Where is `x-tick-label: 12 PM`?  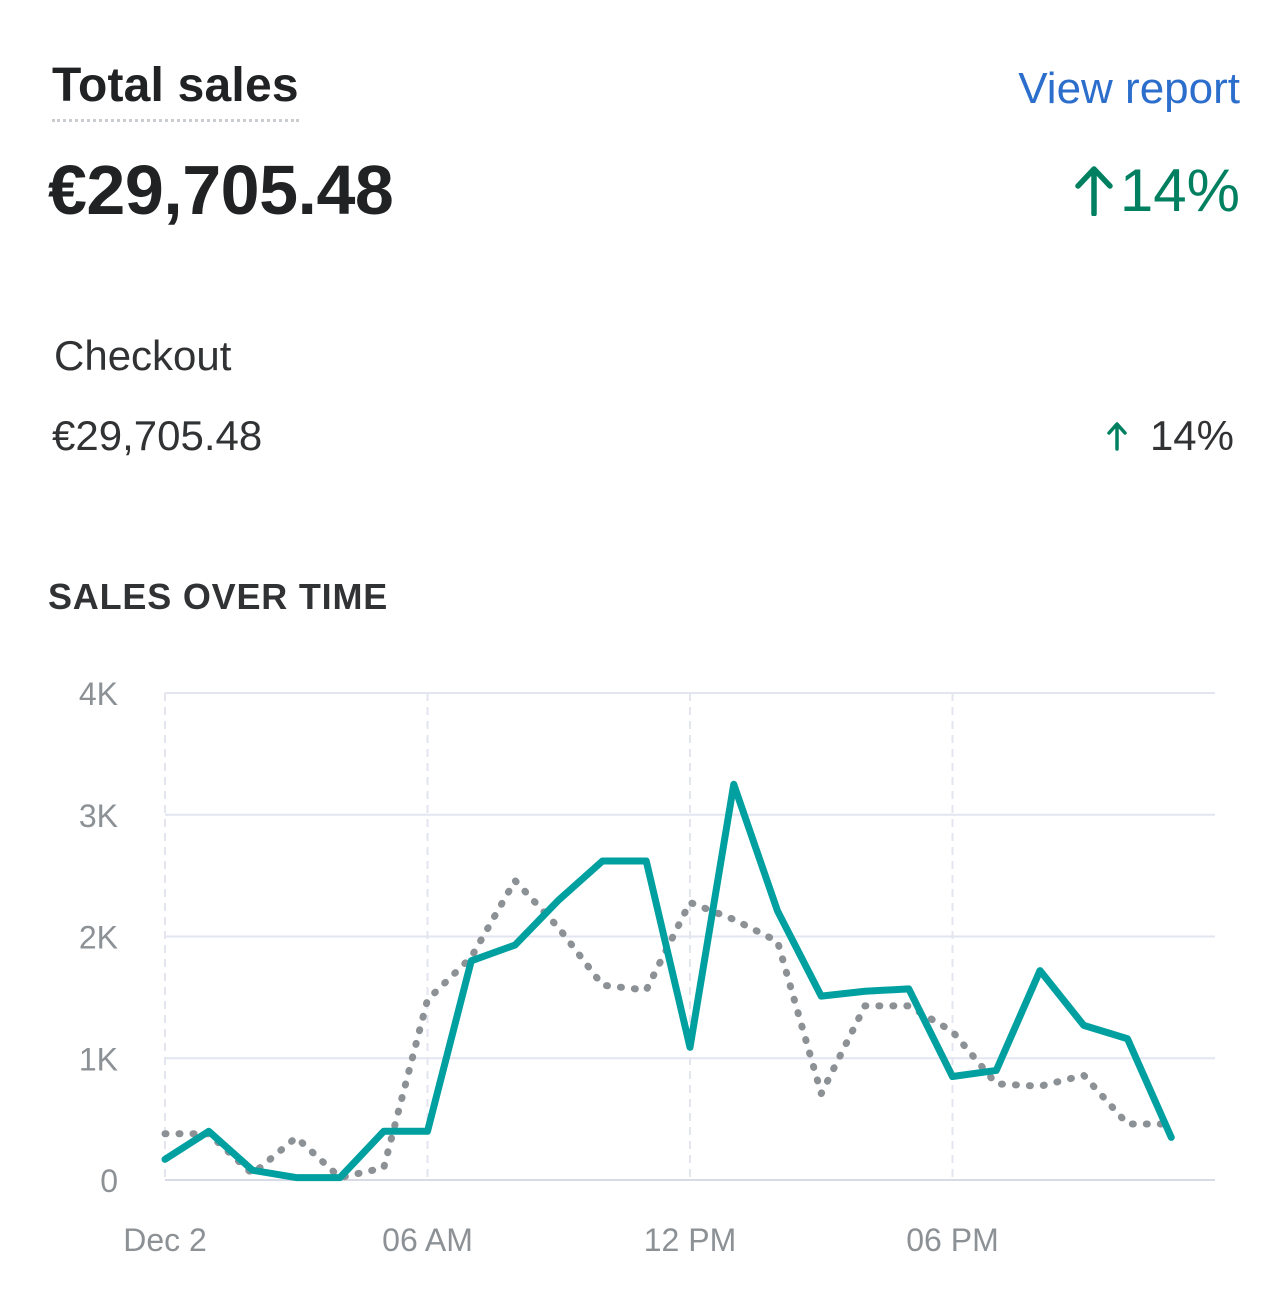 x-tick-label: 12 PM is located at coordinates (690, 1240).